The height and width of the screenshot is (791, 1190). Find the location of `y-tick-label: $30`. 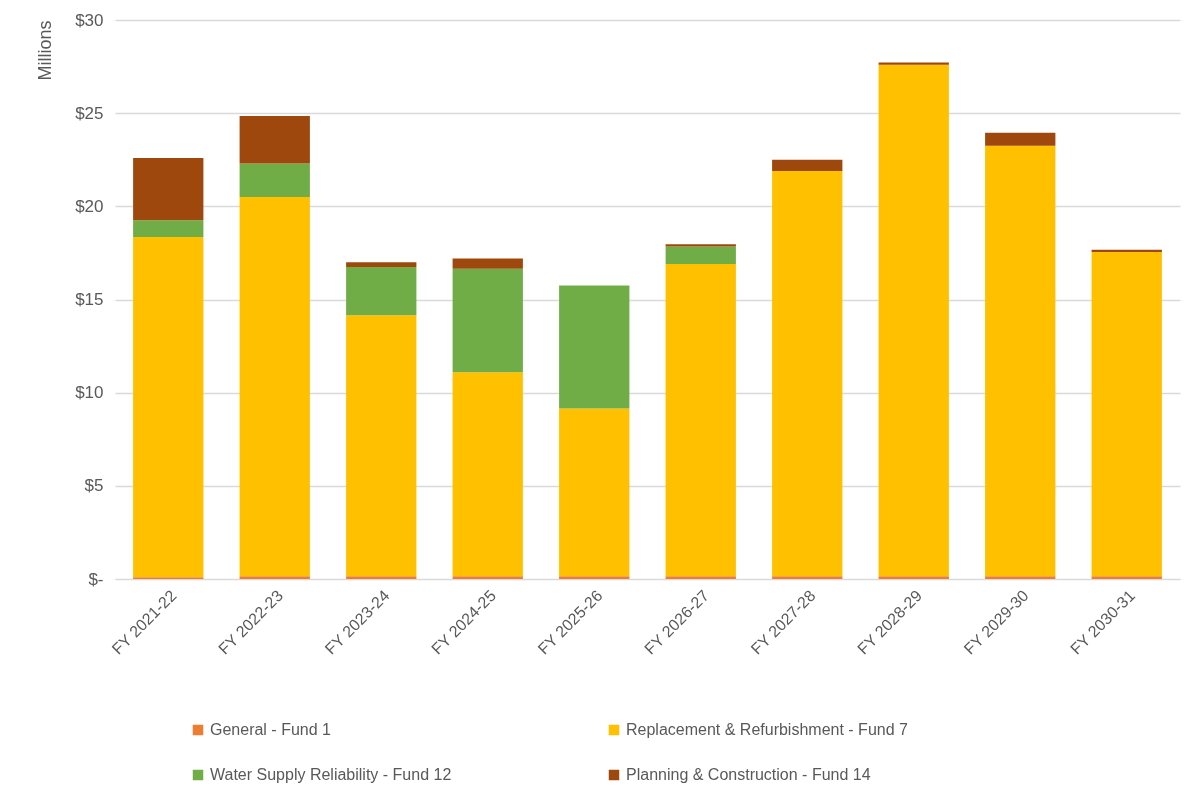

y-tick-label: $30 is located at coordinates (89, 20).